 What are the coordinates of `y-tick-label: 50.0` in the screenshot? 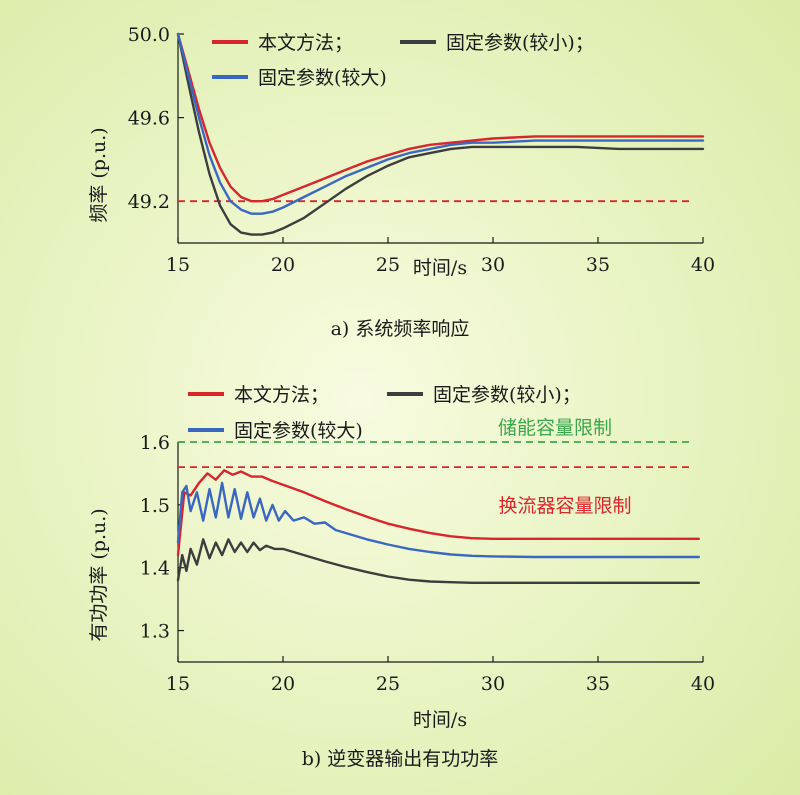 It's located at (149, 35).